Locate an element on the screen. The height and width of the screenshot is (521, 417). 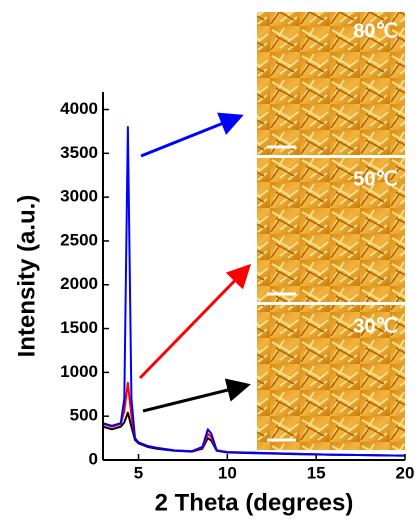
y-tick-label: 2000 is located at coordinates (79, 283).